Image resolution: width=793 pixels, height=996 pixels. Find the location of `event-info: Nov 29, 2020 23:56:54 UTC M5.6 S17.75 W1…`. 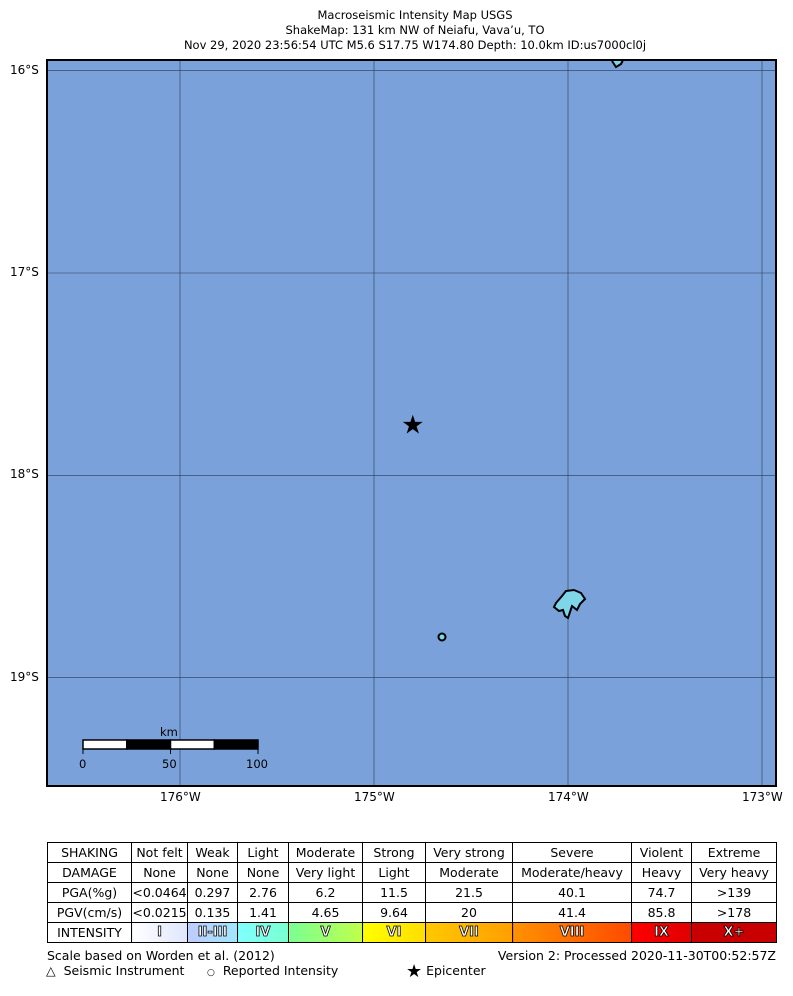

event-info: Nov 29, 2020 23:56:54 UTC M5.6 S17.75 W1… is located at coordinates (415, 45).